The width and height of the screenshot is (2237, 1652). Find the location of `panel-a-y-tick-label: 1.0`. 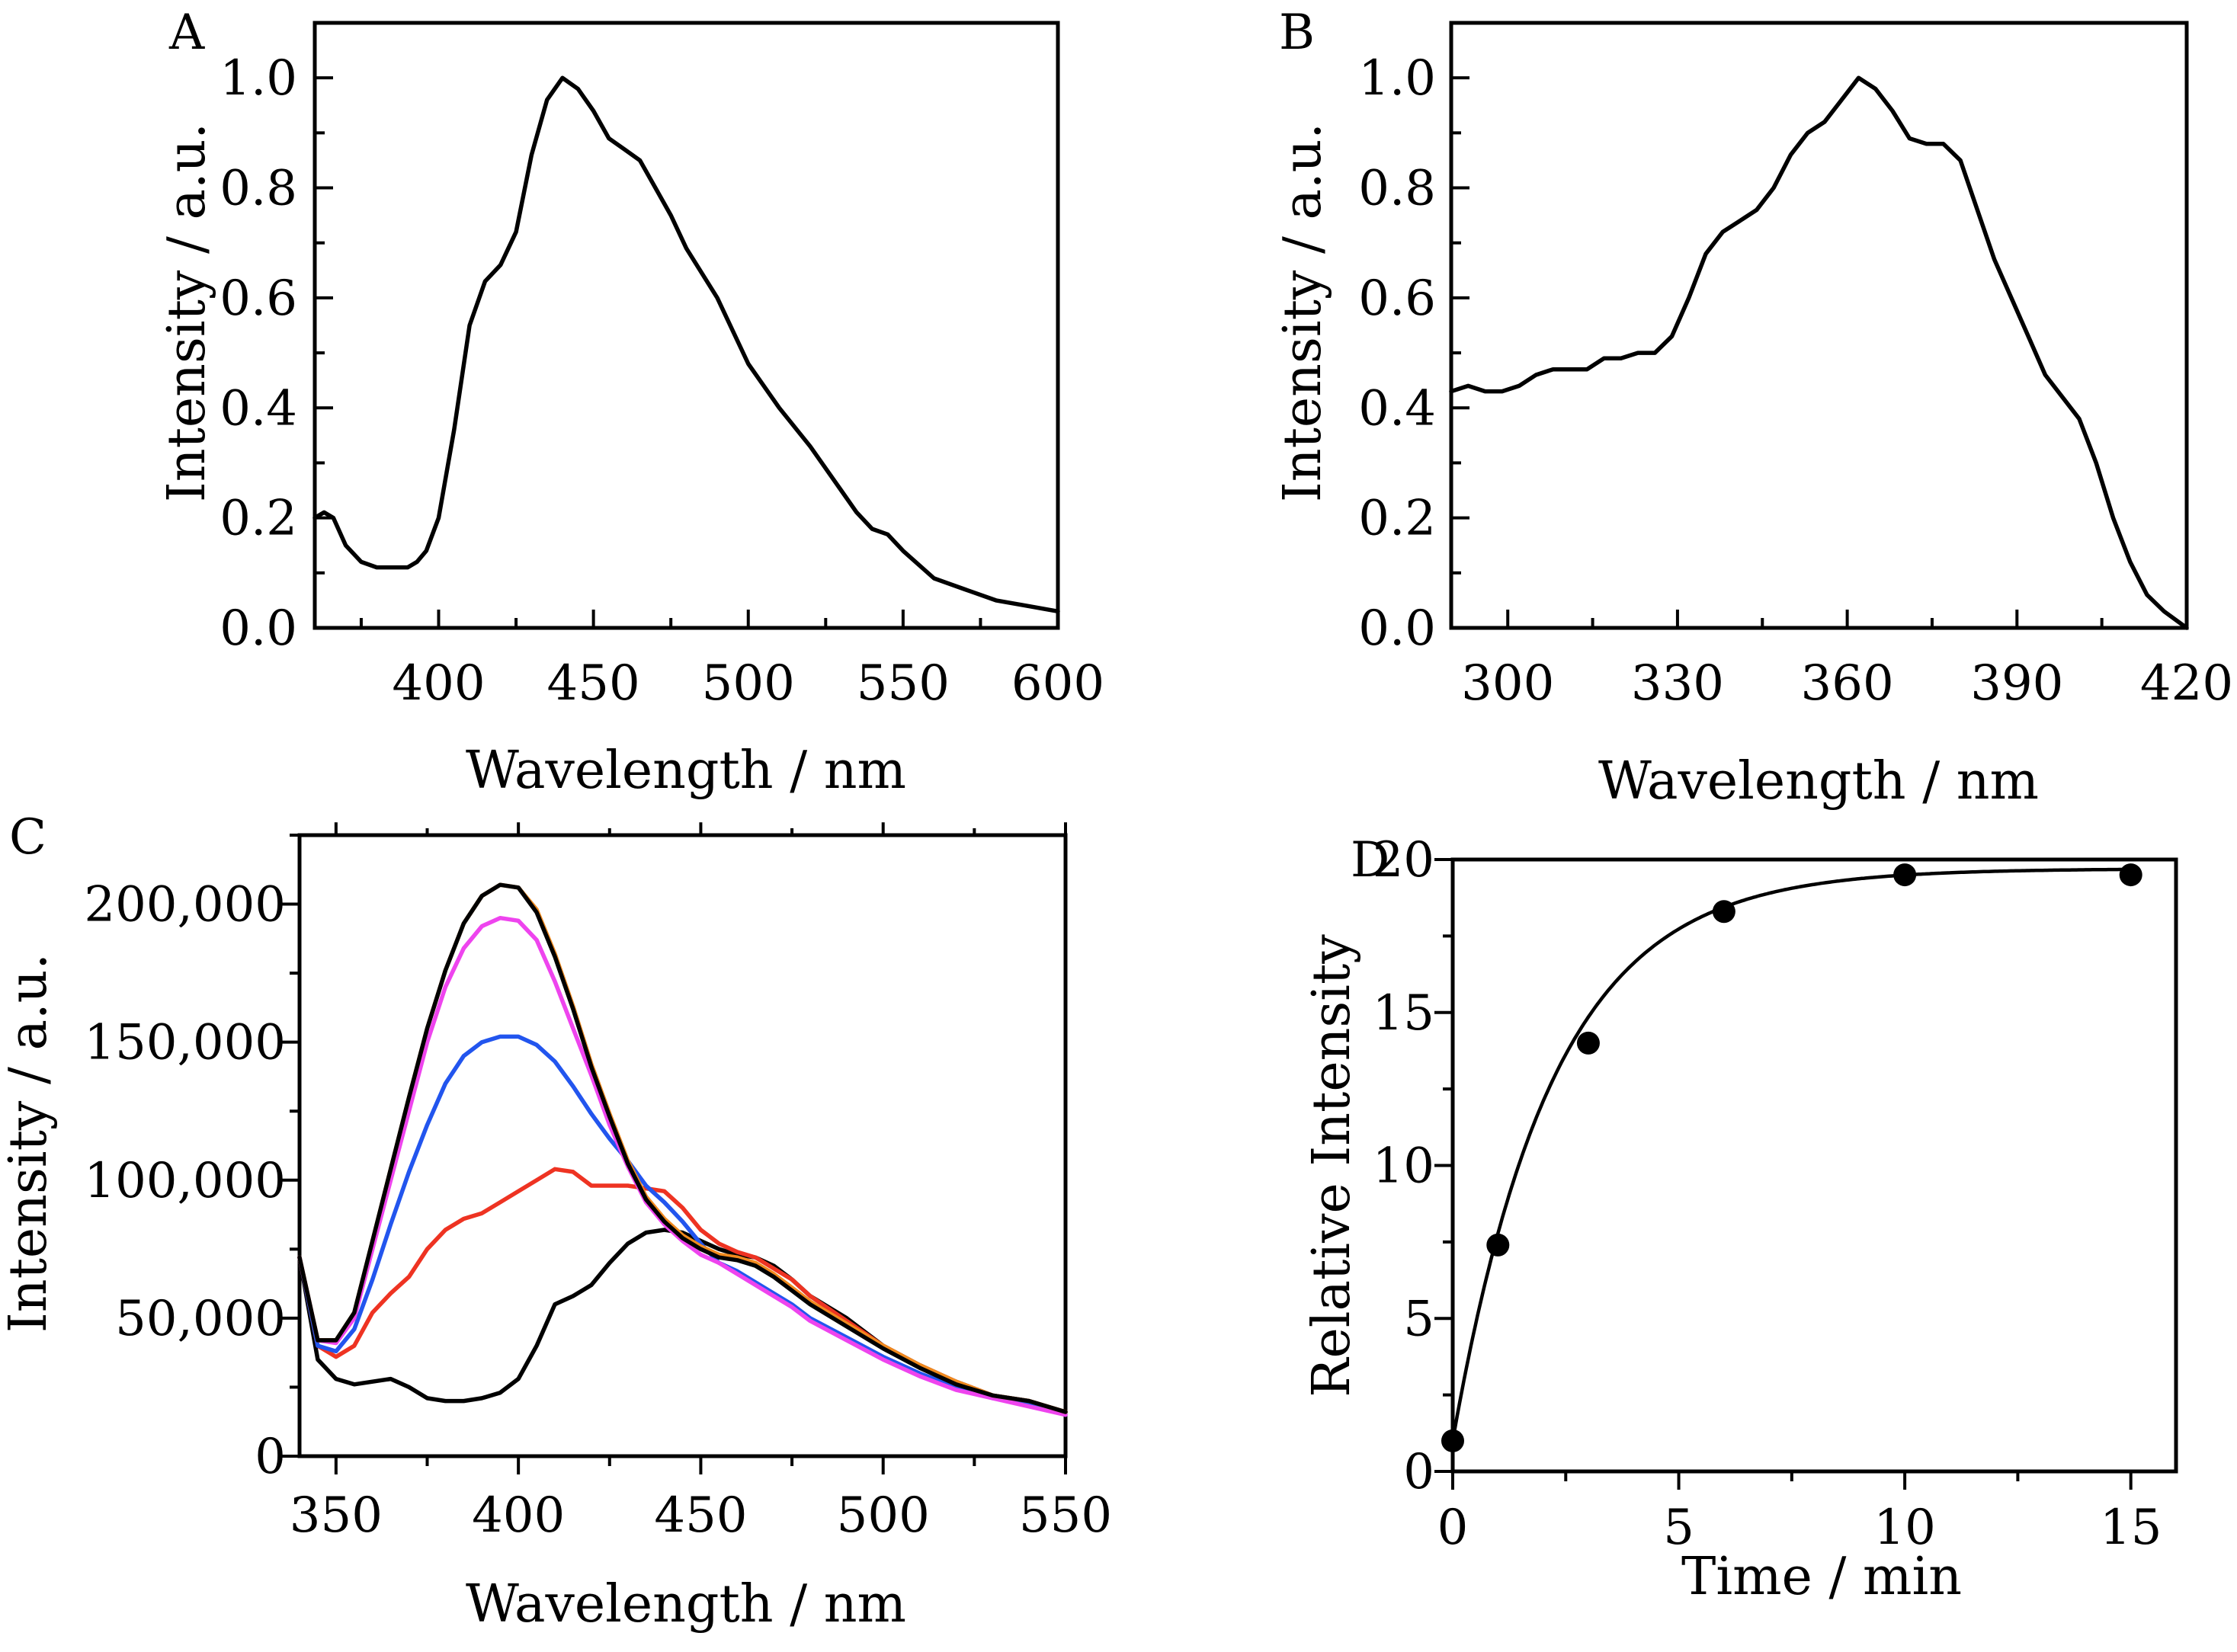

panel-a-y-tick-label: 1.0 is located at coordinates (258, 78).